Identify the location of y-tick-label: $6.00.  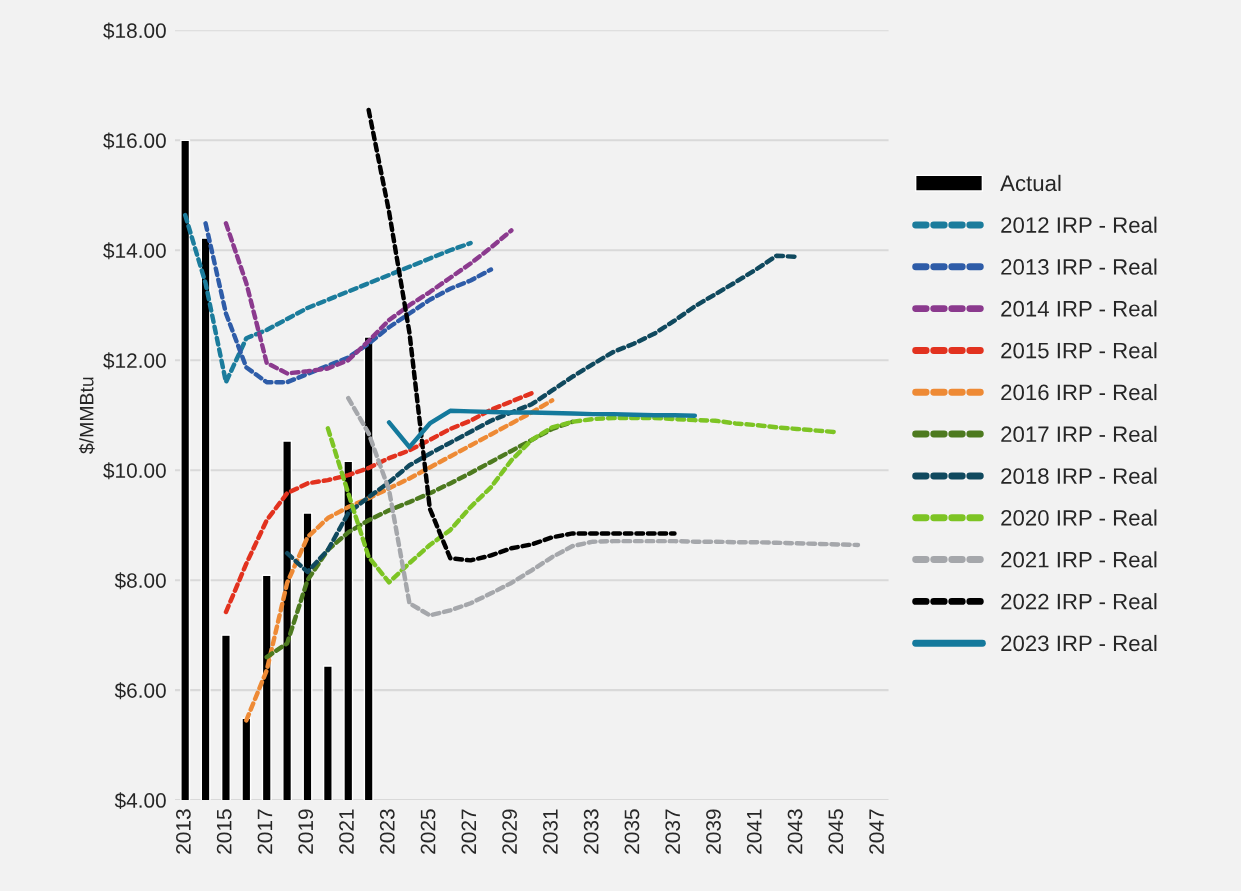
(140, 691).